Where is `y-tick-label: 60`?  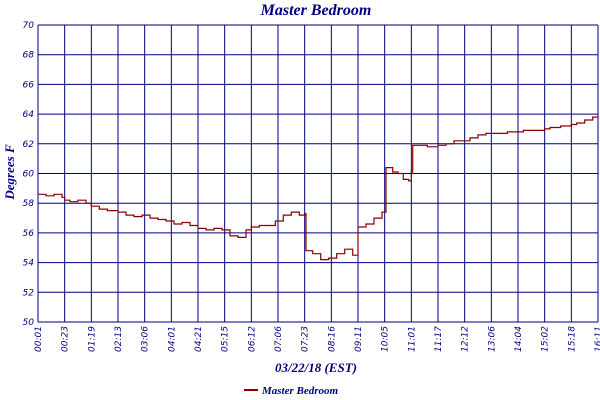
y-tick-label: 60 is located at coordinates (29, 175).